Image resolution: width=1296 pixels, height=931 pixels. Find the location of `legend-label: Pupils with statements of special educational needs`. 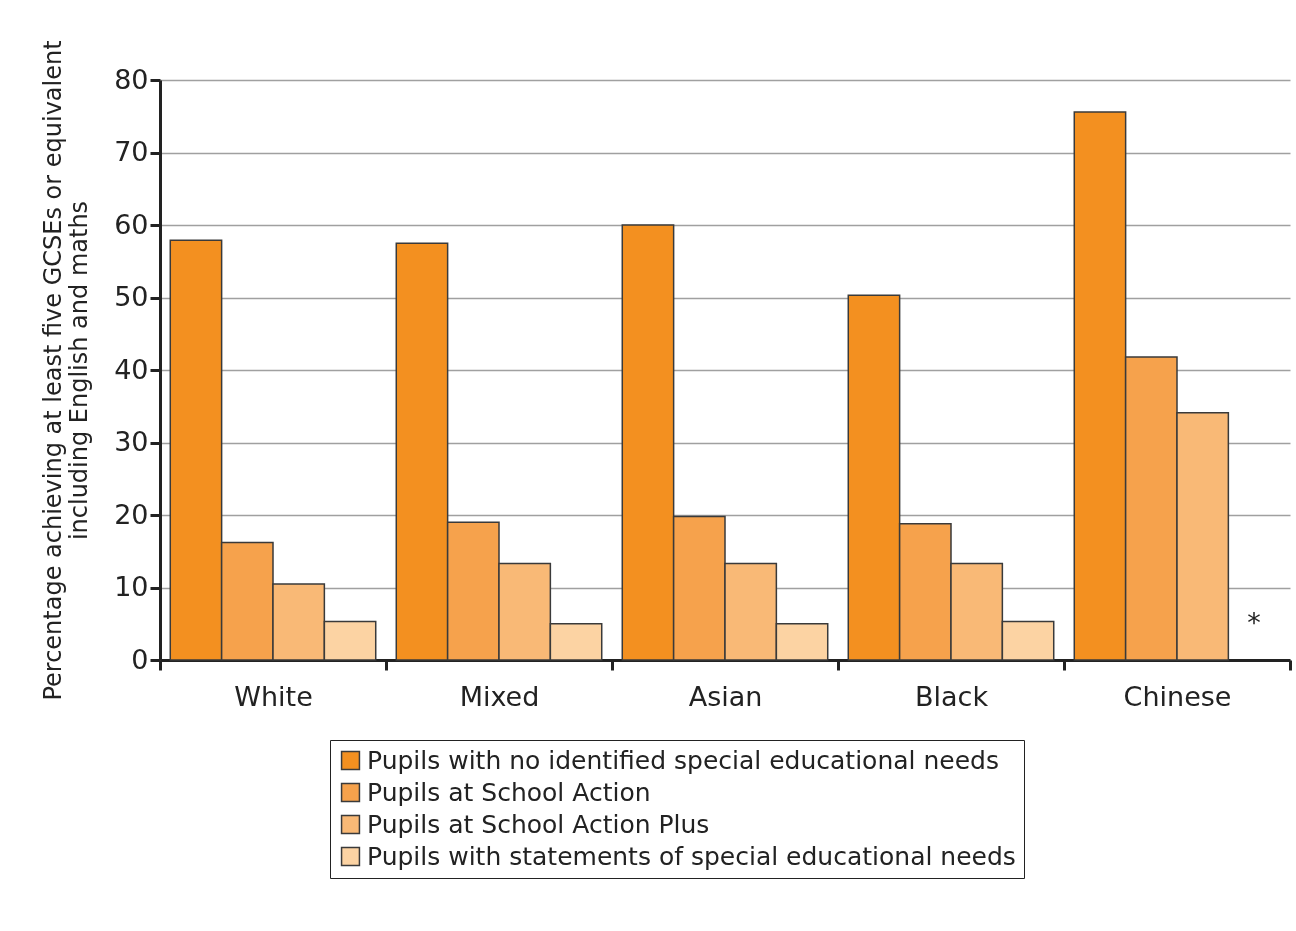

legend-label: Pupils with statements of special educational needs is located at coordinates (691, 856).